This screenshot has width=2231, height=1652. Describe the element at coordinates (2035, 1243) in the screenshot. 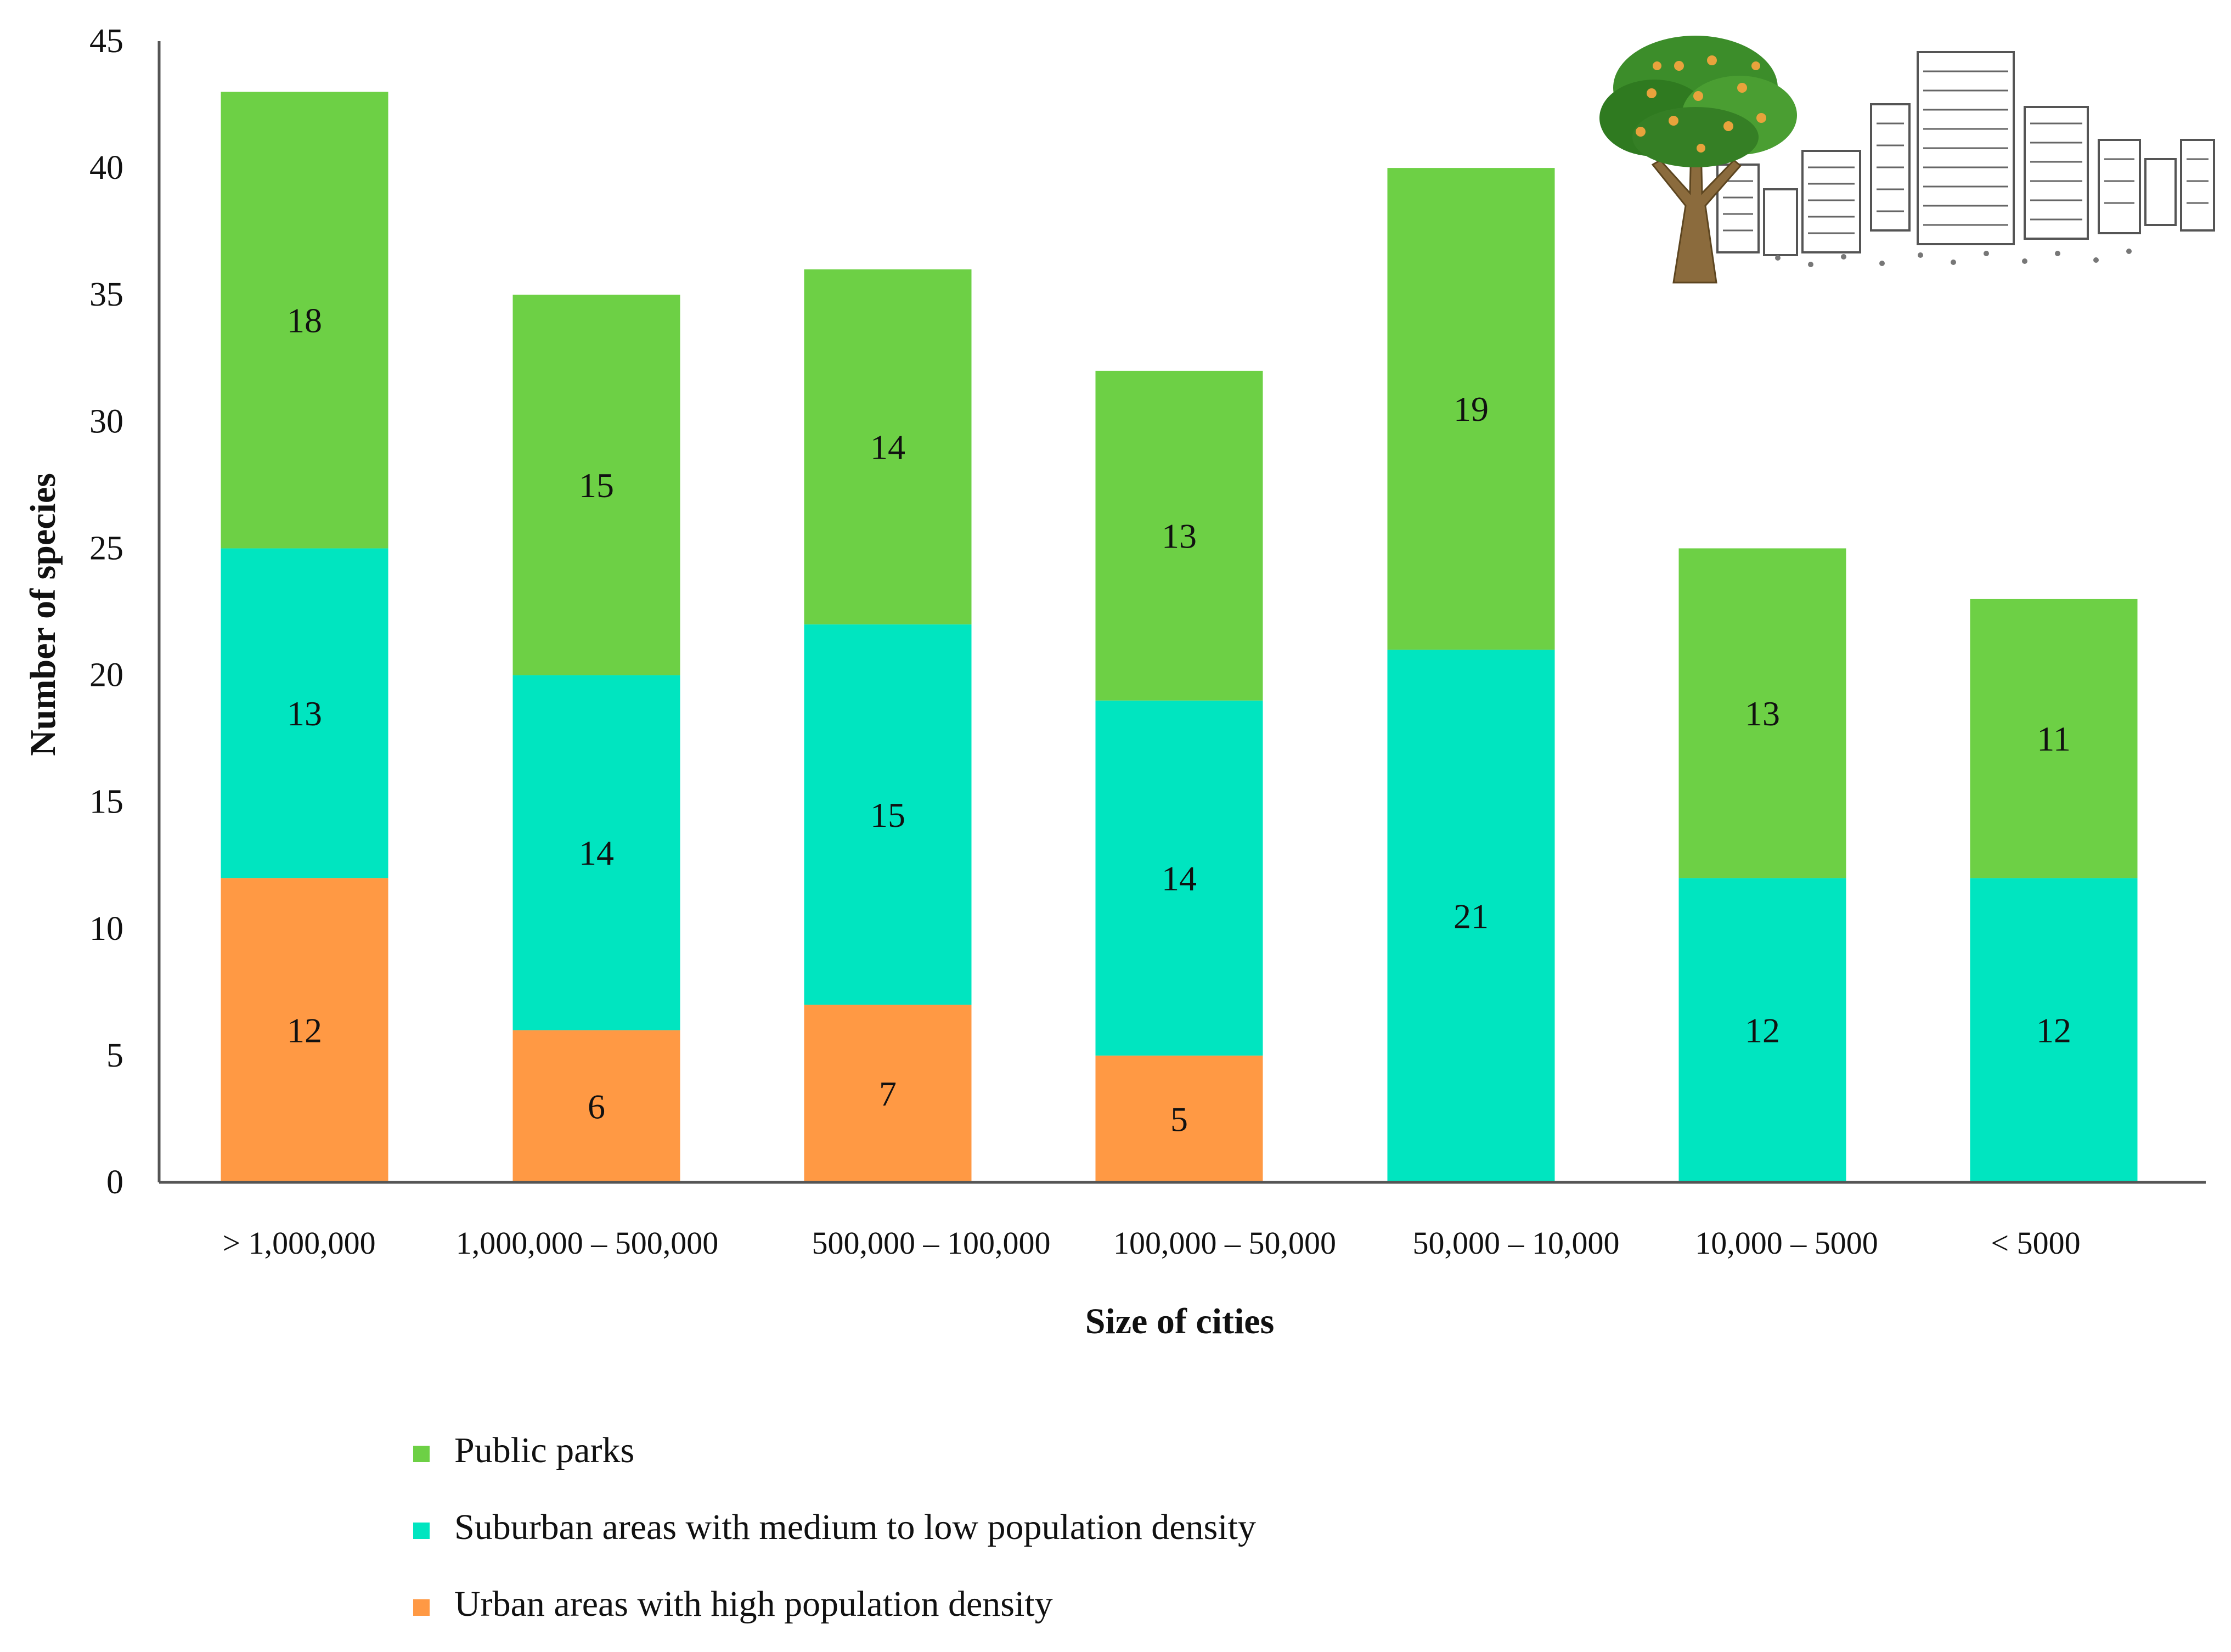

I see `x-tick-label: < 5000` at that location.